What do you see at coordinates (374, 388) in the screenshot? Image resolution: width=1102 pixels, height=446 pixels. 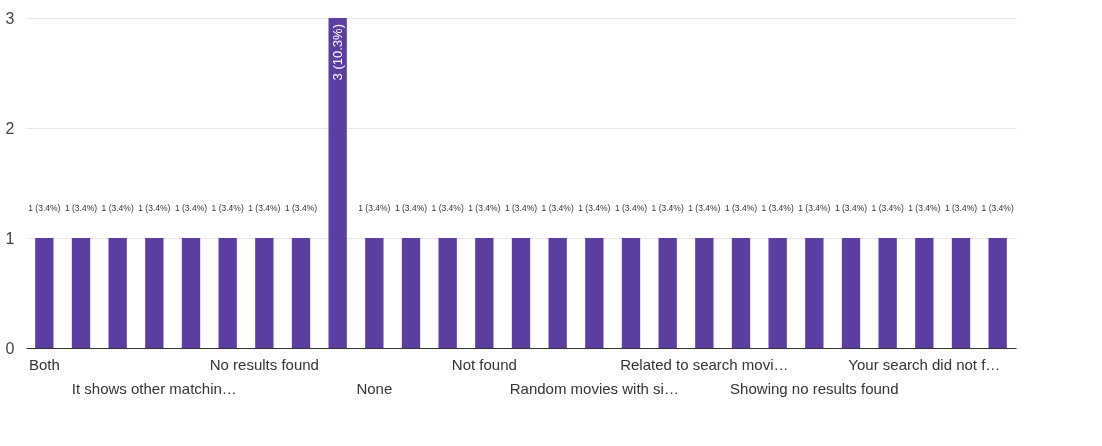 I see `x-tick-label: None` at bounding box center [374, 388].